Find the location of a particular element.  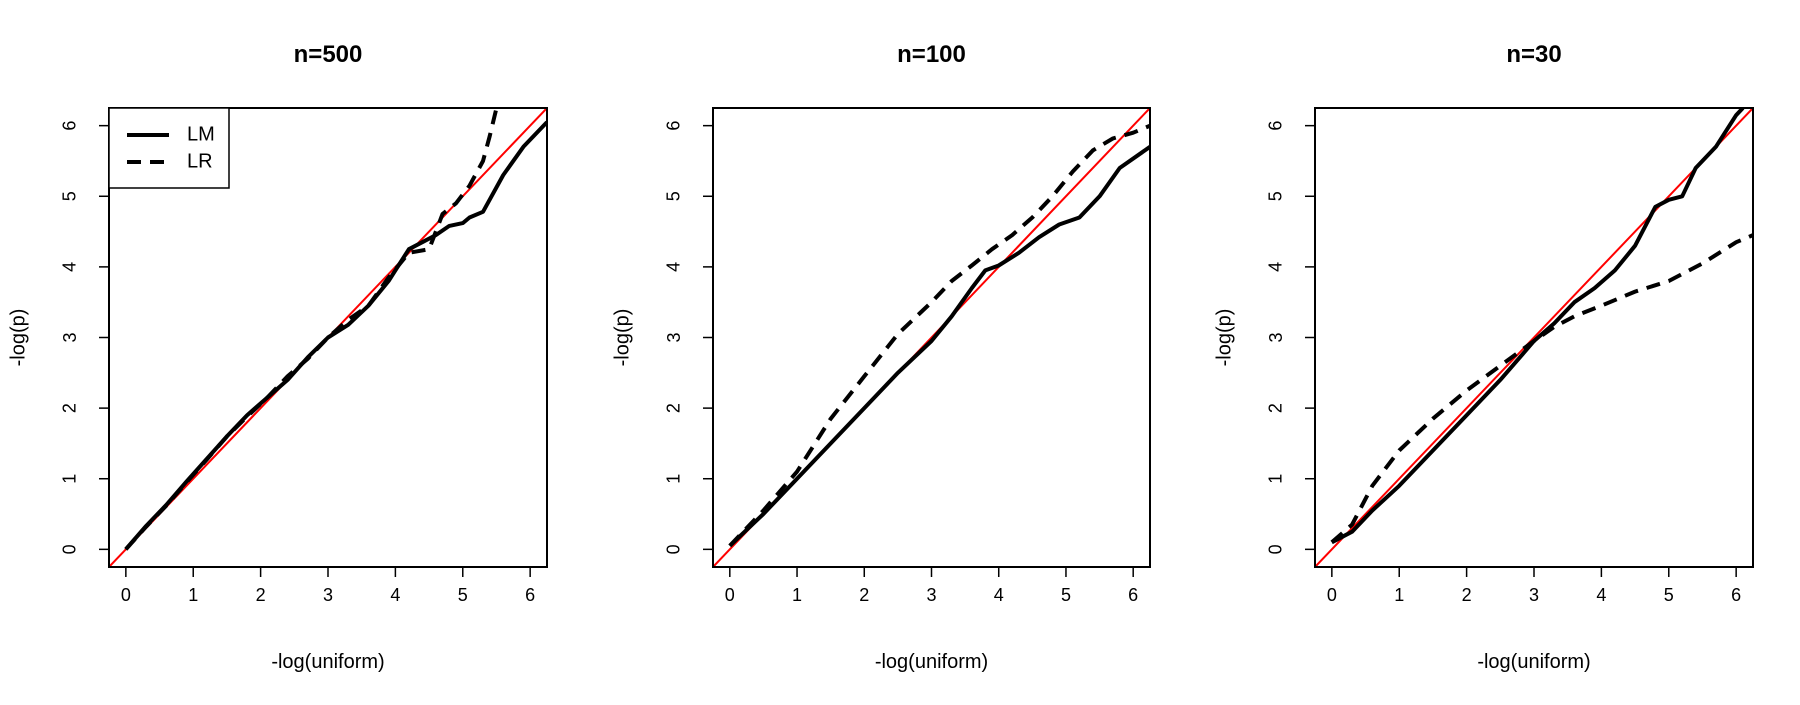

legend-label-lr: LR is located at coordinates (200, 161).